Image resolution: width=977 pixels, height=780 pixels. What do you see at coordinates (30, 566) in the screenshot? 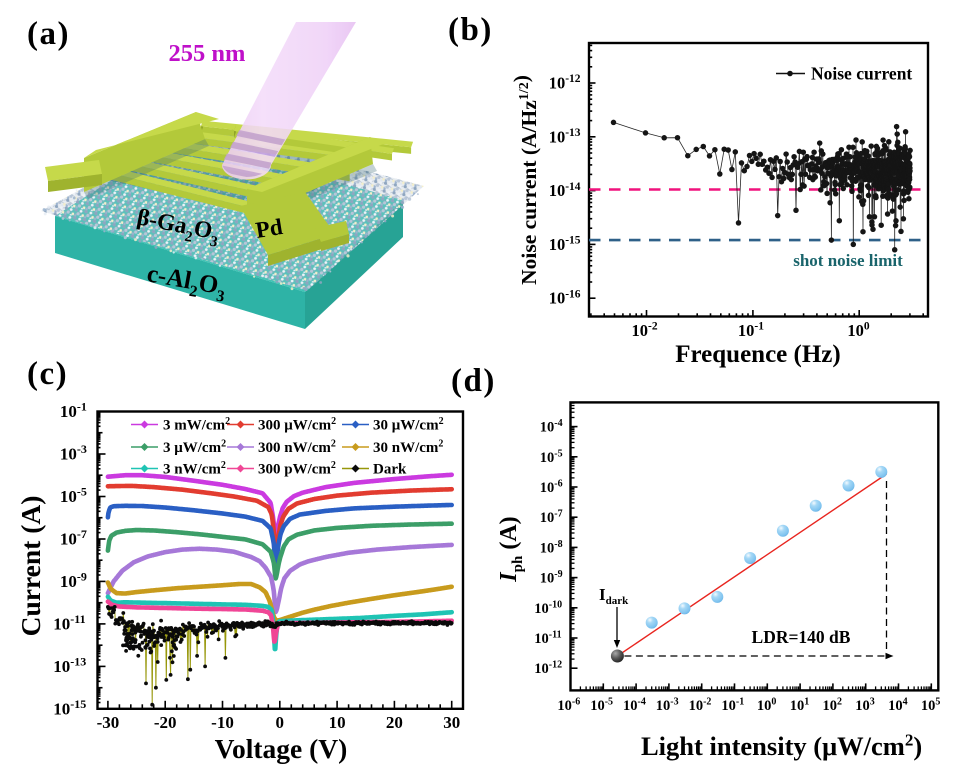
I see `svg-text: Current (A)` at bounding box center [30, 566].